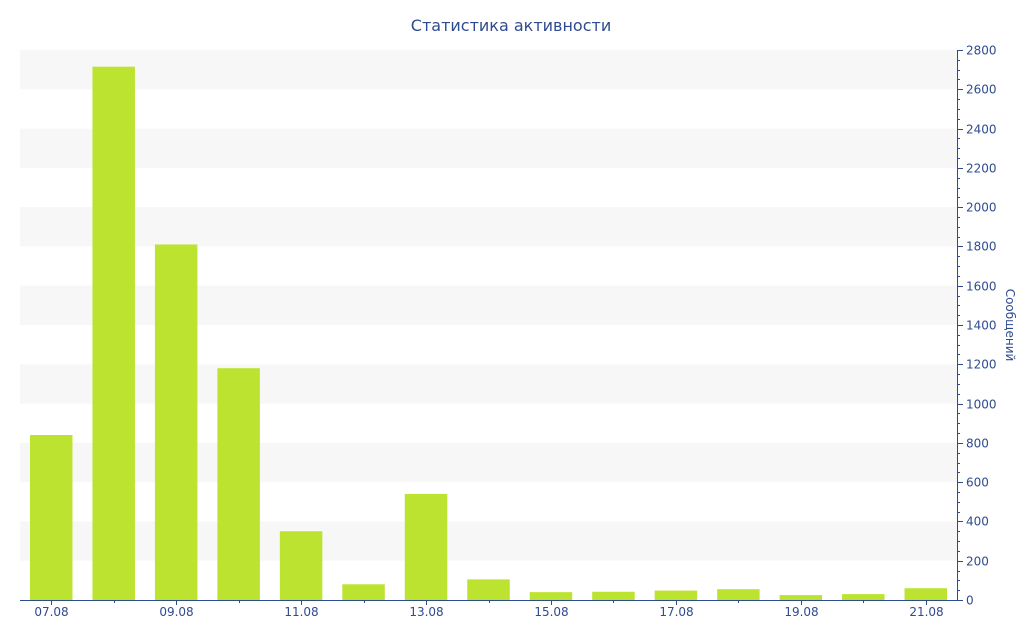  Describe the element at coordinates (981, 247) in the screenshot. I see `y-tick-label: 1800` at that location.